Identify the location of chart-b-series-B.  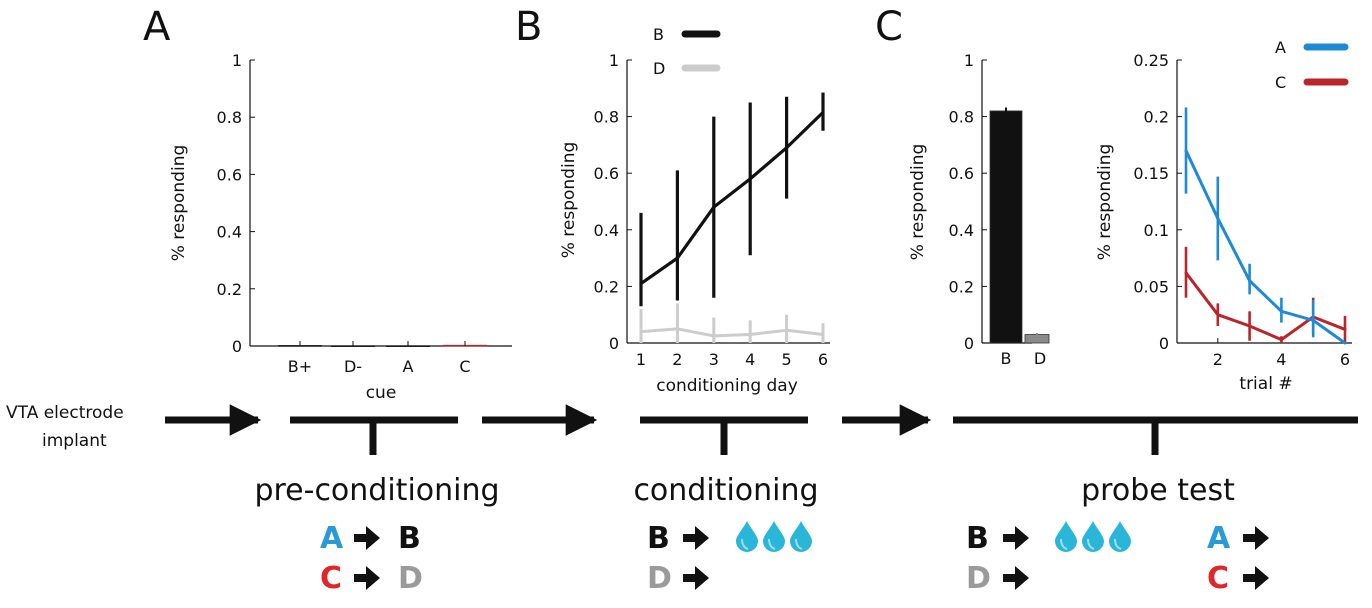
(732, 198).